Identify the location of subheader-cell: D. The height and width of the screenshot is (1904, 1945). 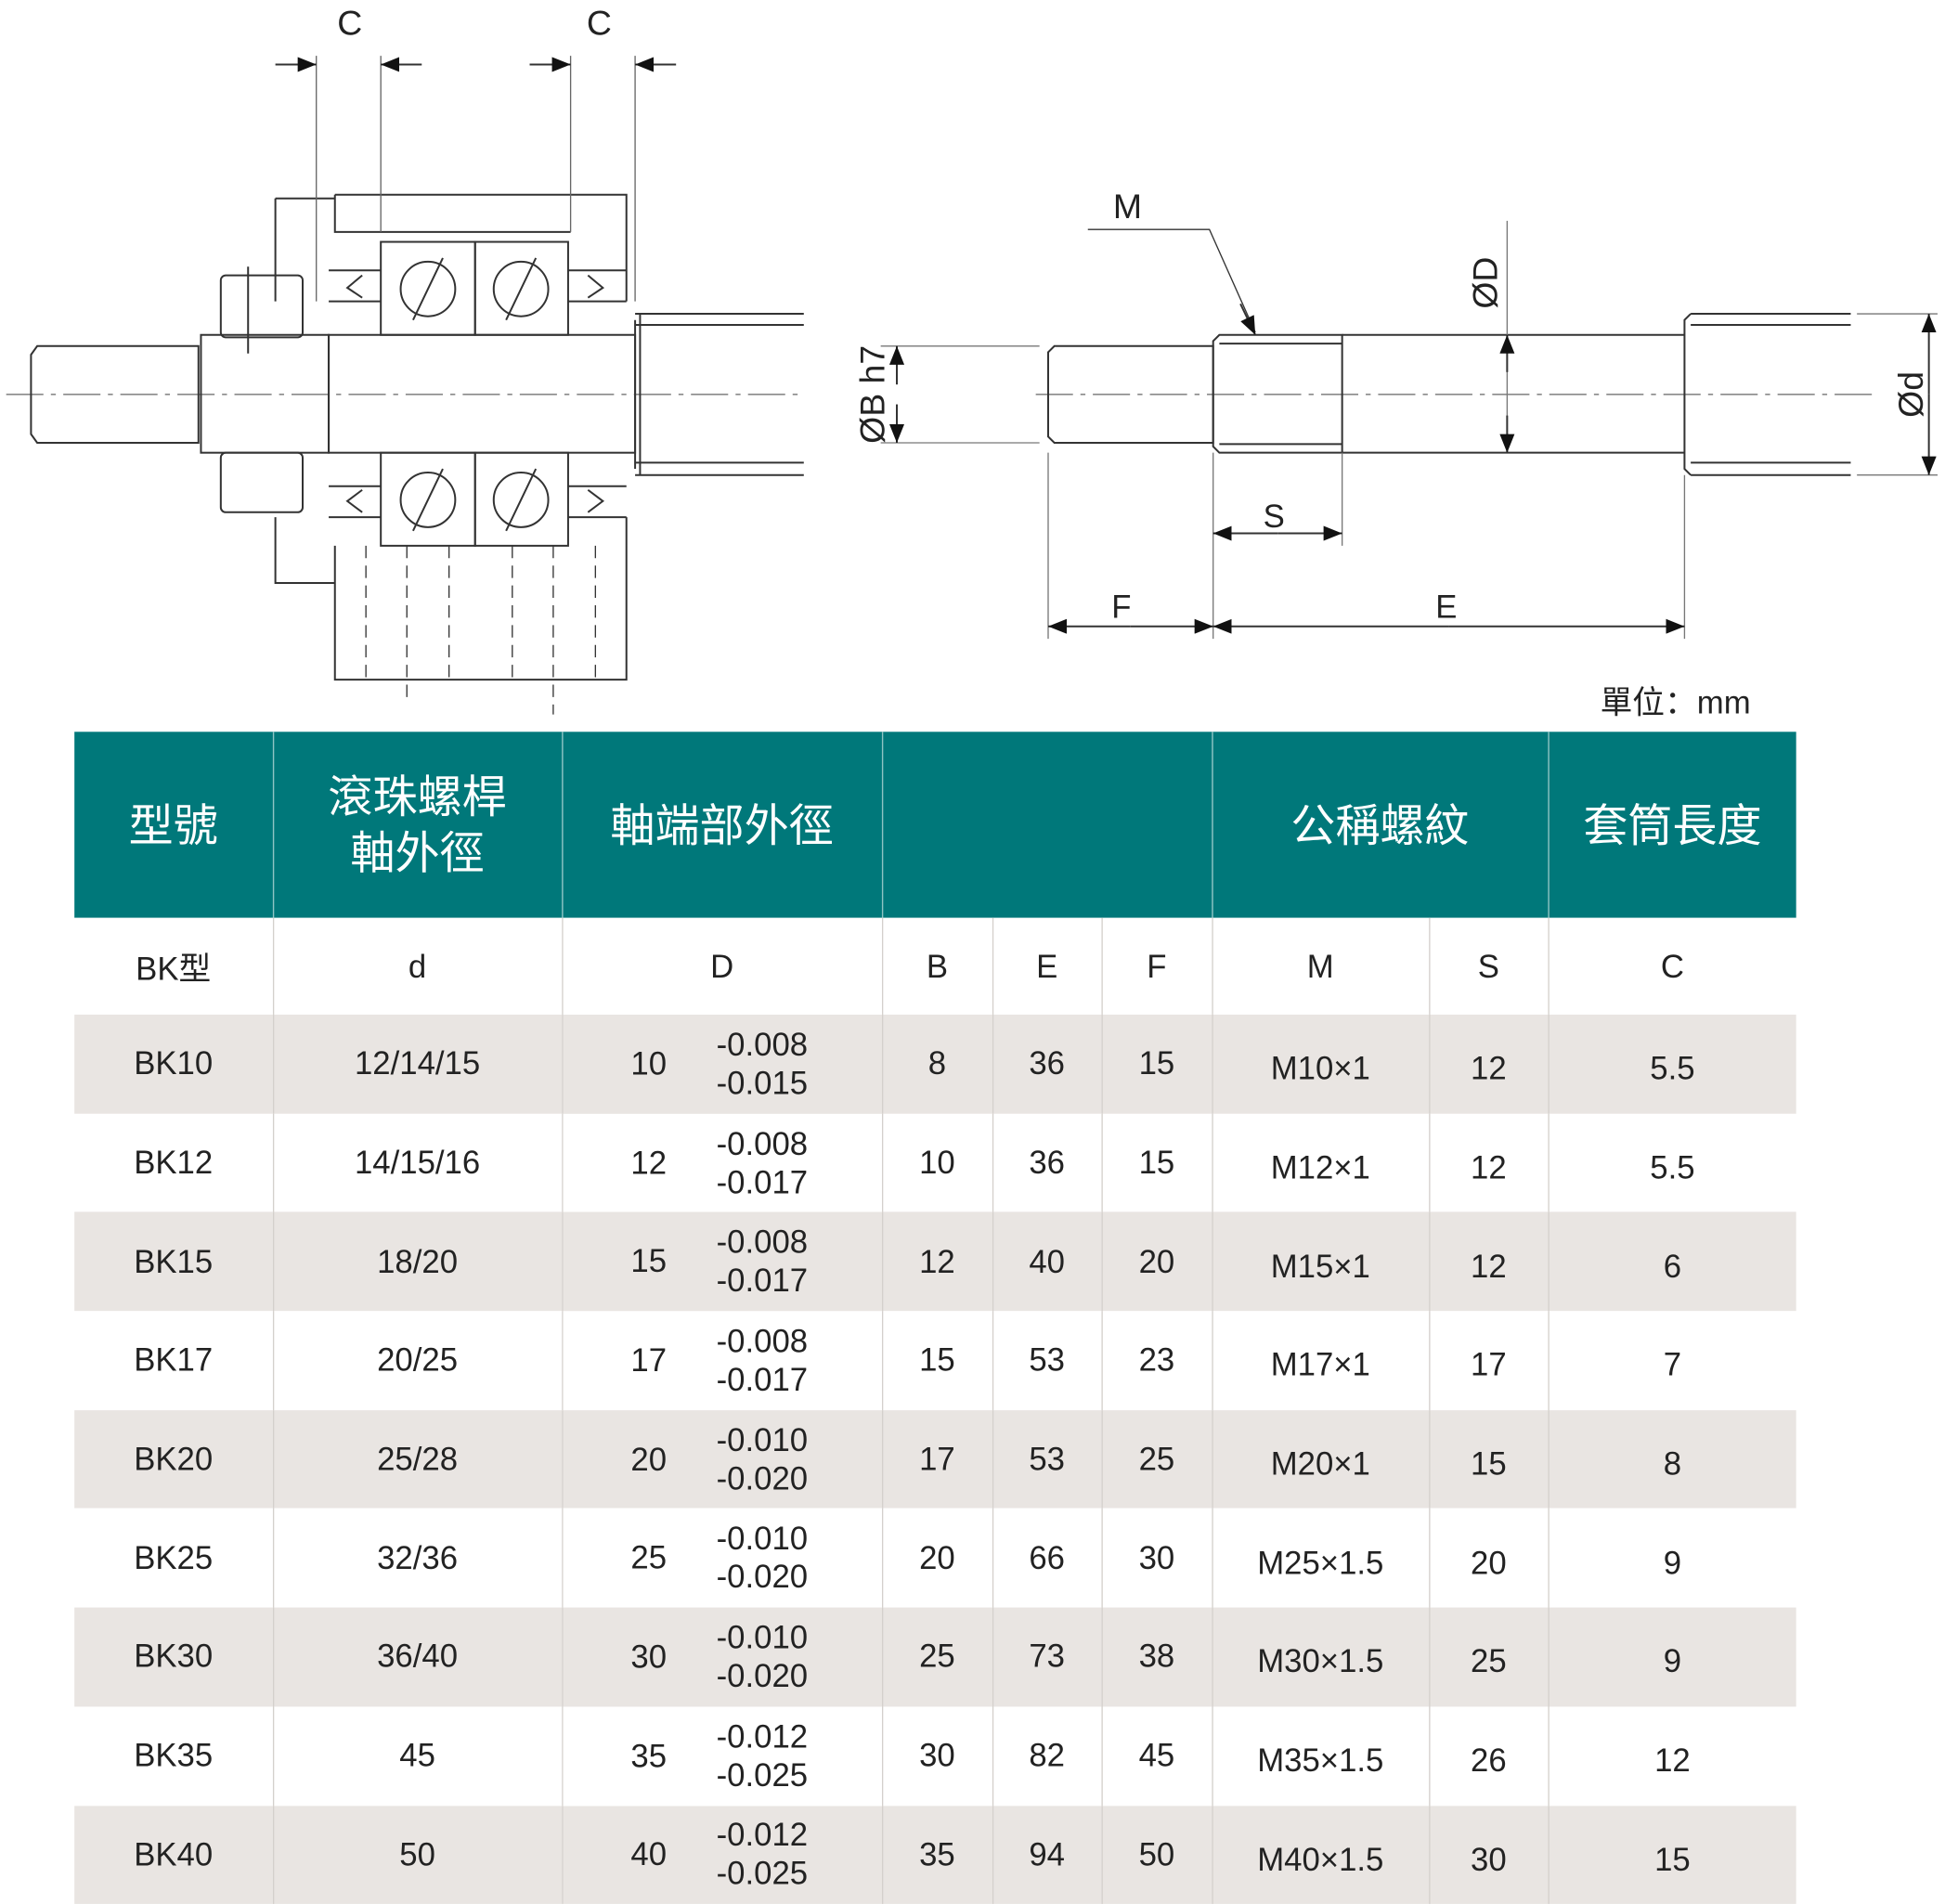
(721, 966).